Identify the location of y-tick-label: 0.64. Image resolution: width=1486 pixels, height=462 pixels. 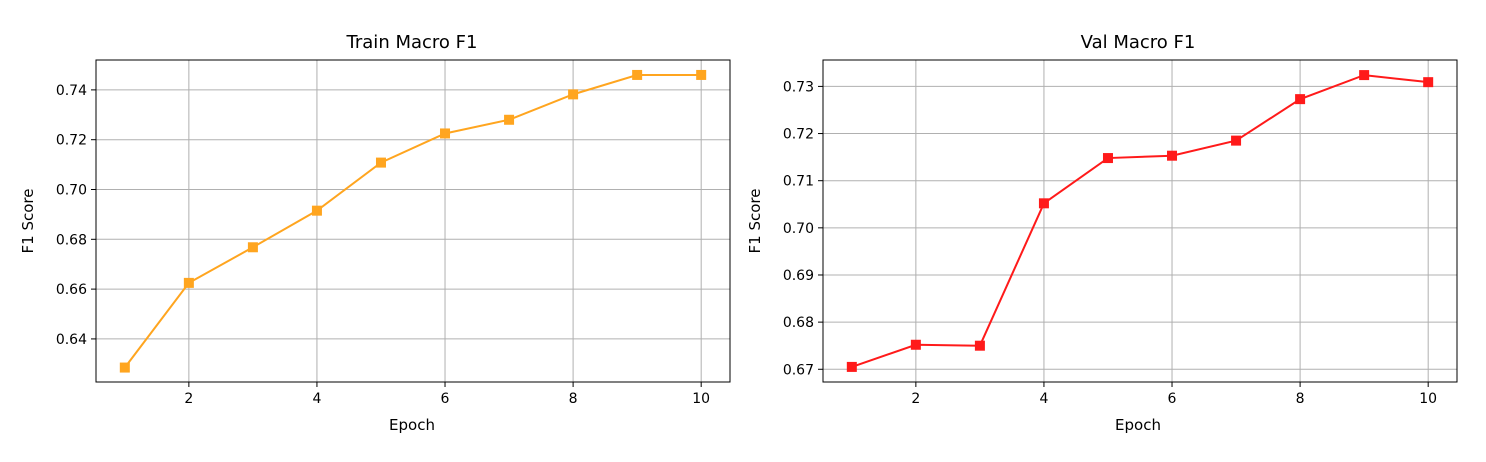
(71, 340).